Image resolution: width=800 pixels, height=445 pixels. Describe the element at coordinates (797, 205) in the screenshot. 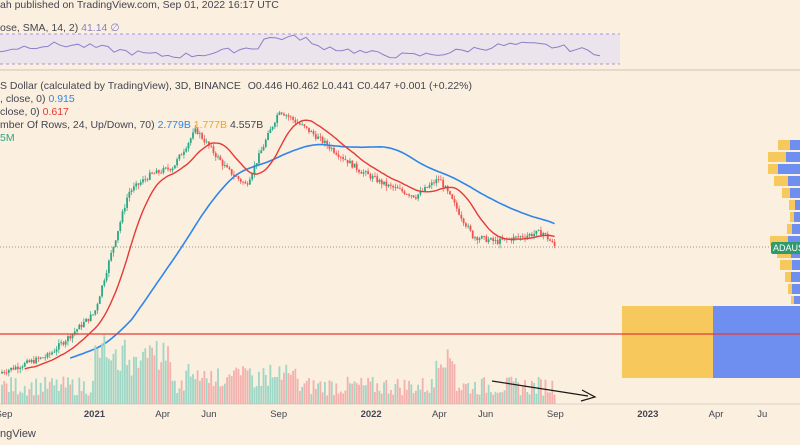

I see `volume-profile-down` at that location.